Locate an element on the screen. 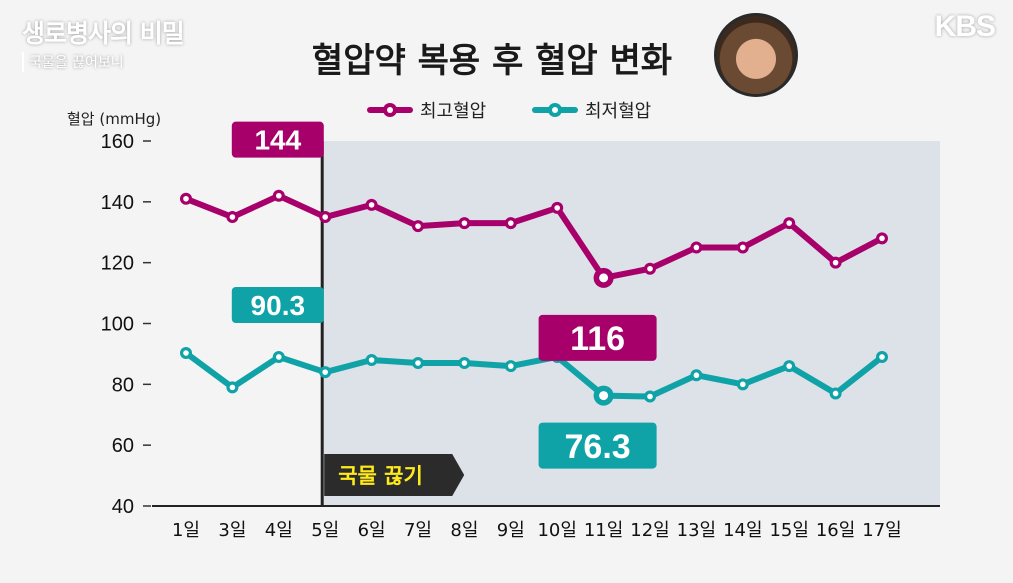  x-tick-label: 10일 is located at coordinates (556, 530).